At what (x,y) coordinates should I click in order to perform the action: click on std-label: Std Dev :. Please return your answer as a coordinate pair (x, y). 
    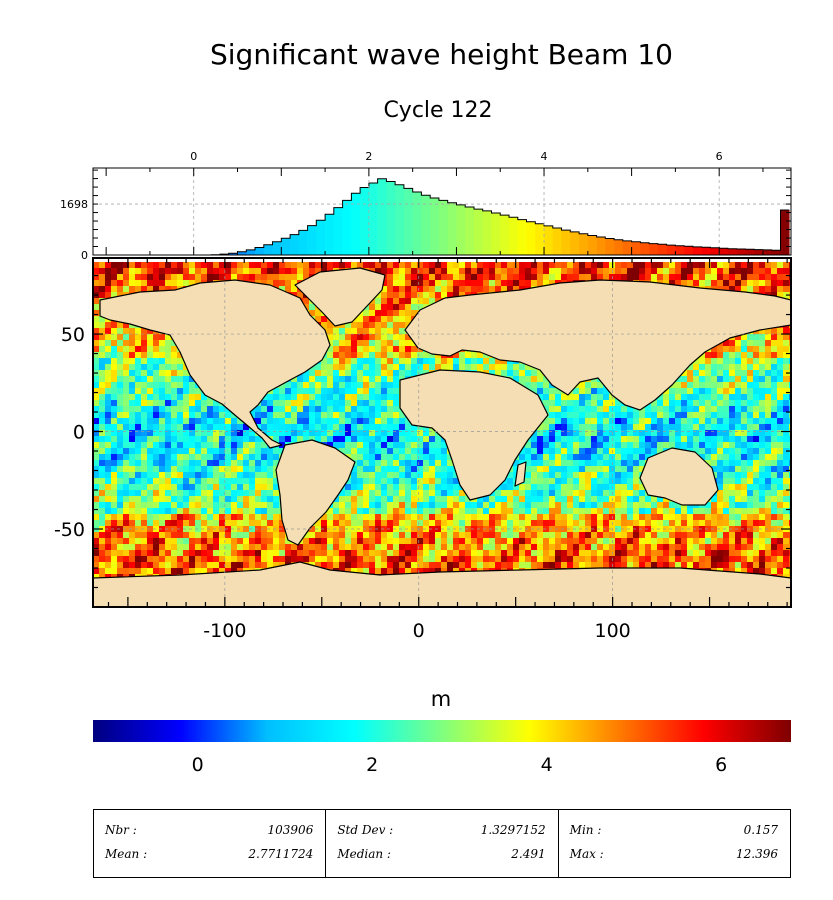
    Looking at the image, I should click on (365, 830).